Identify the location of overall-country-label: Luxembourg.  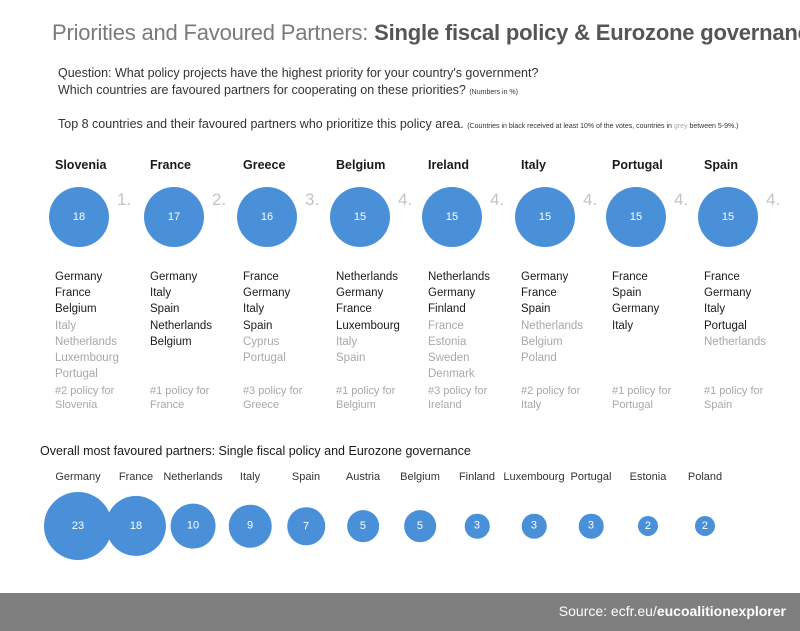
(534, 477).